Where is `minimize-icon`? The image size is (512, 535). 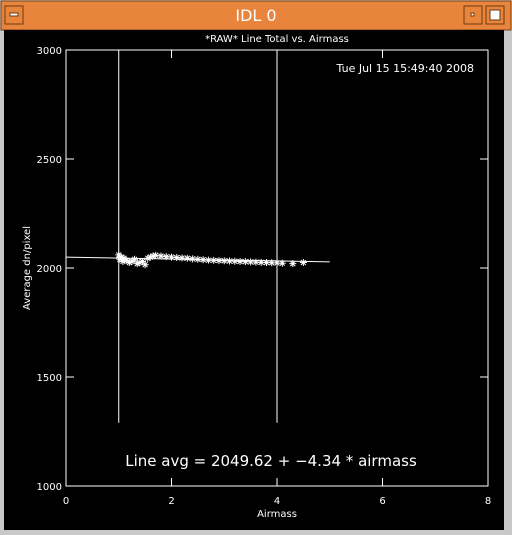
minimize-icon is located at coordinates (472, 14).